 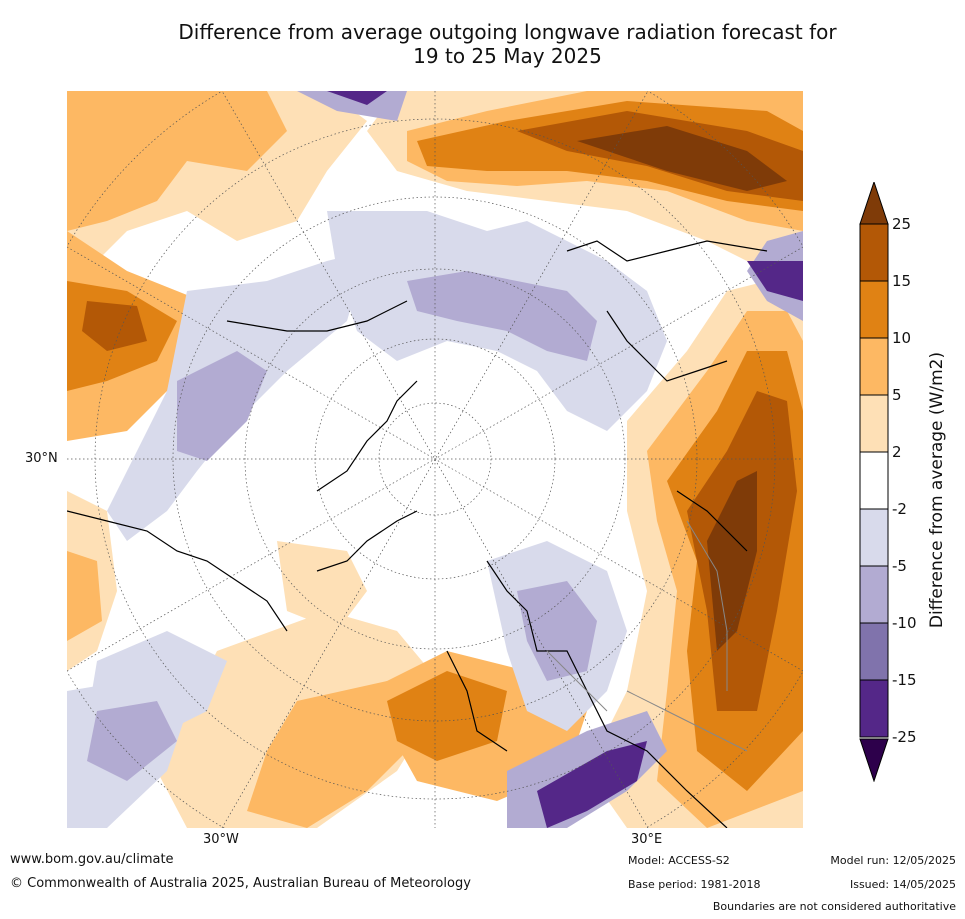 What do you see at coordinates (893, 860) in the screenshot?
I see `model-run-date: Model run: 12/05/2025` at bounding box center [893, 860].